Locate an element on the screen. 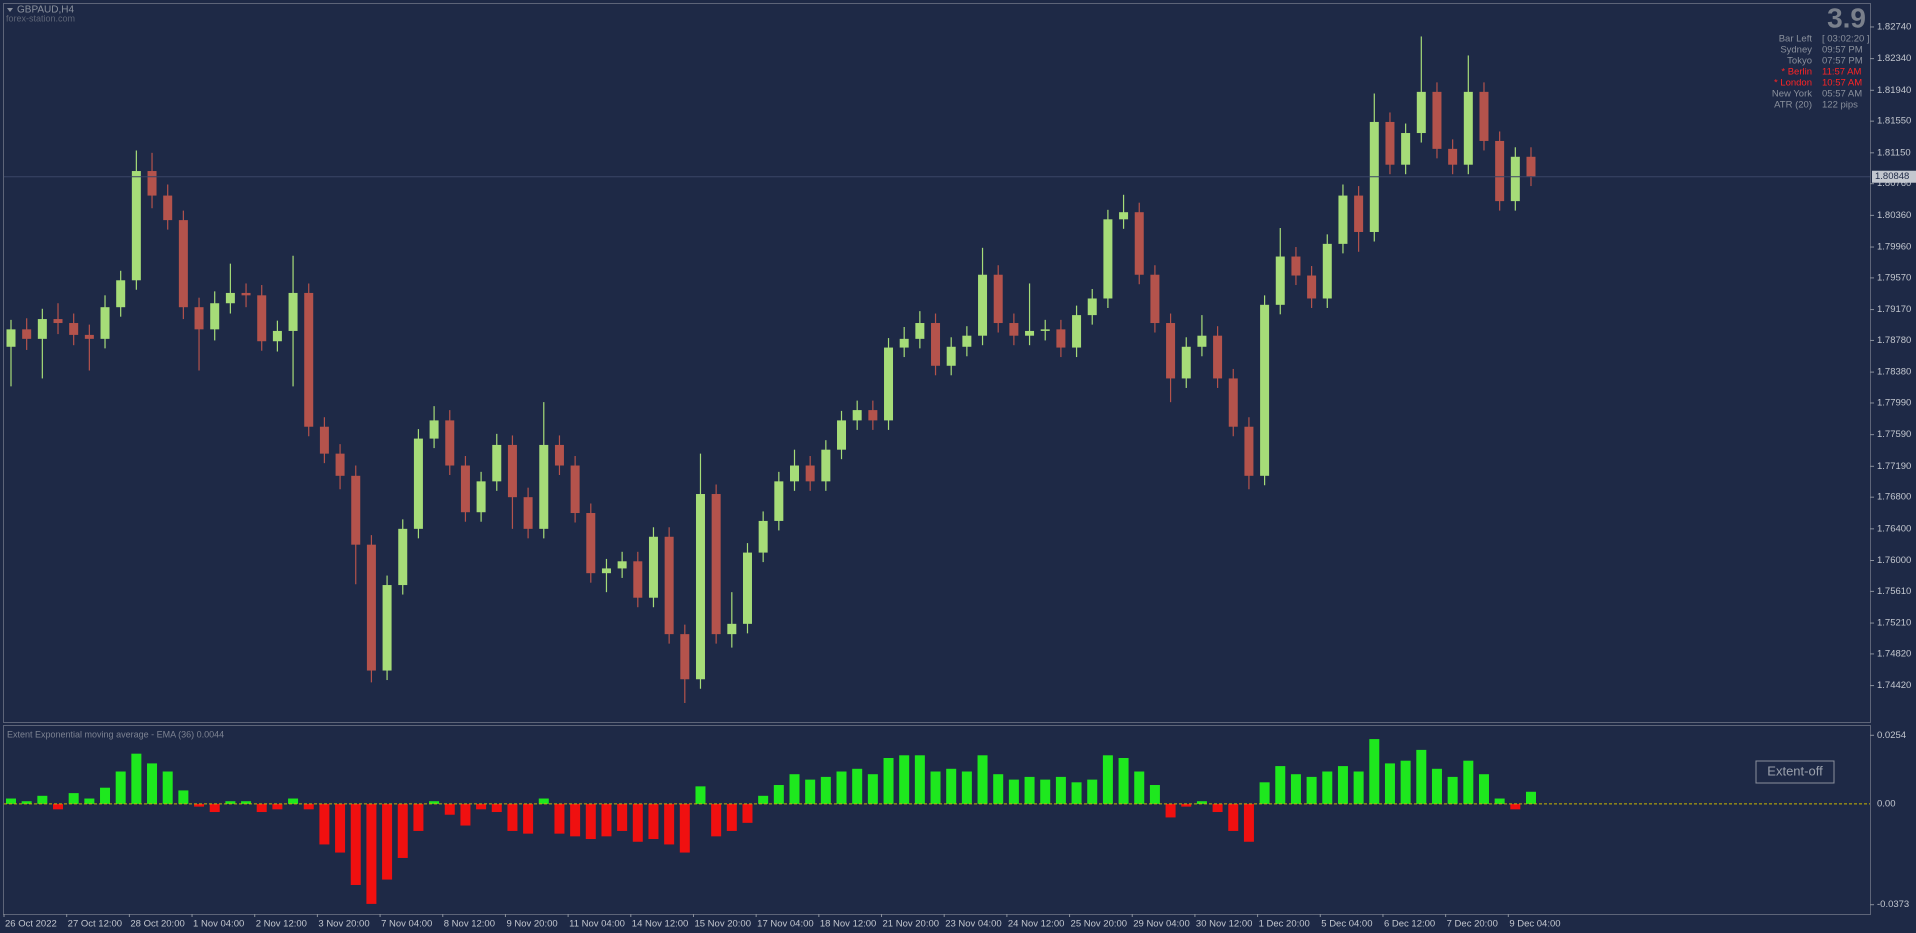 The image size is (1916, 933). x-tick-label: 3 Nov 20:00 is located at coordinates (343, 924).